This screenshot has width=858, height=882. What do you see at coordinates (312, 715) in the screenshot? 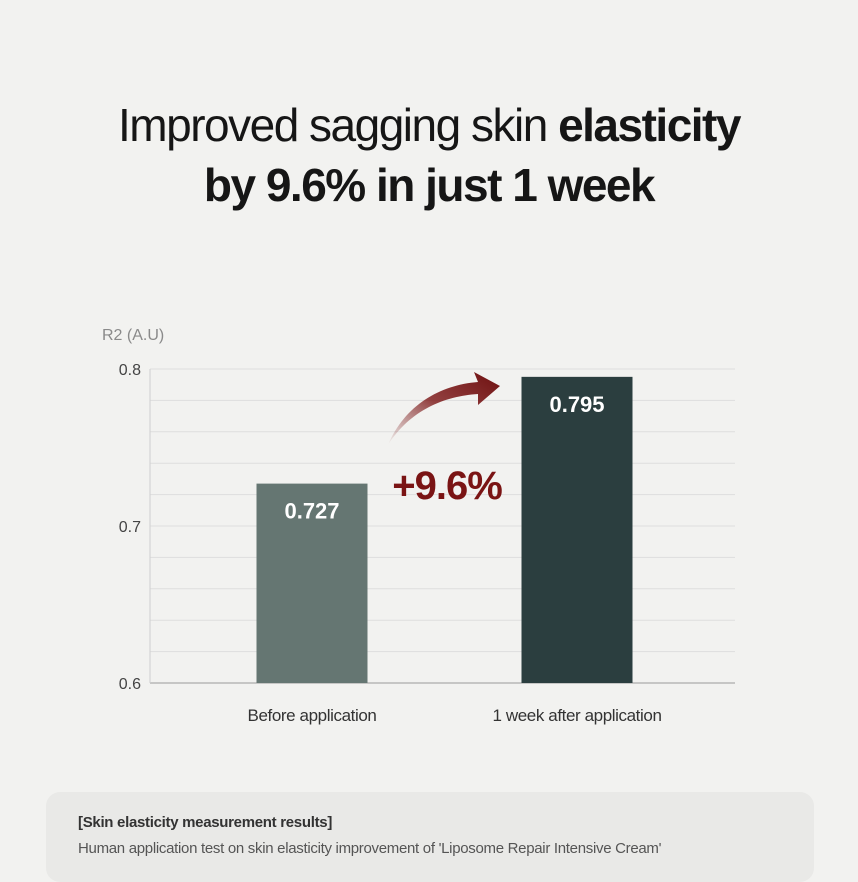
I see `x-category-label: Before application` at bounding box center [312, 715].